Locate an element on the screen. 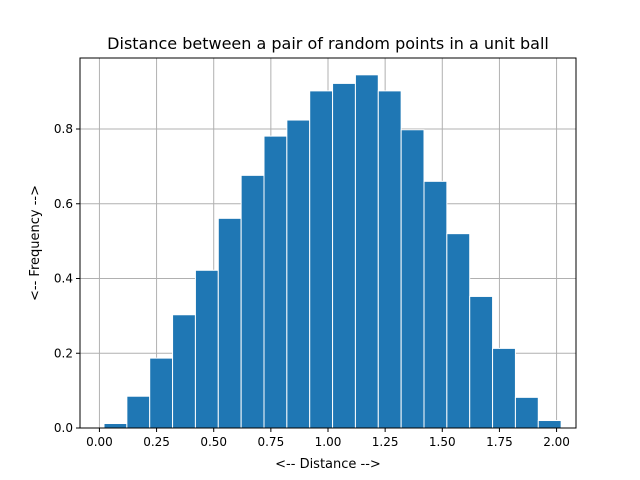  x-tick-label: 0.50 is located at coordinates (213, 442).